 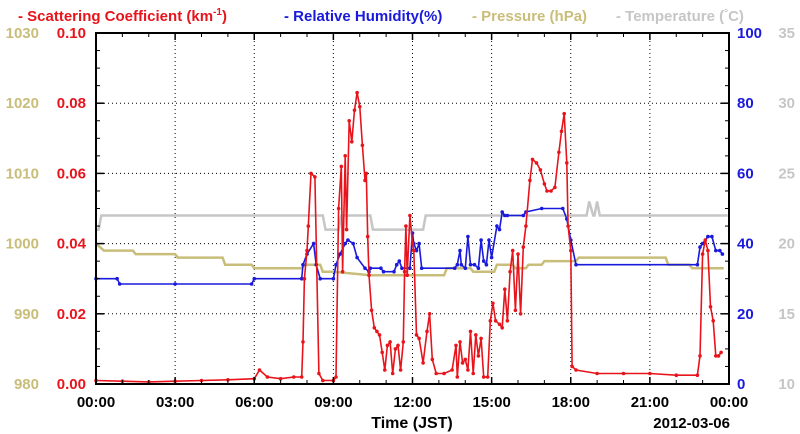 What do you see at coordinates (412, 402) in the screenshot?
I see `x-tick-label: 12:00` at bounding box center [412, 402].